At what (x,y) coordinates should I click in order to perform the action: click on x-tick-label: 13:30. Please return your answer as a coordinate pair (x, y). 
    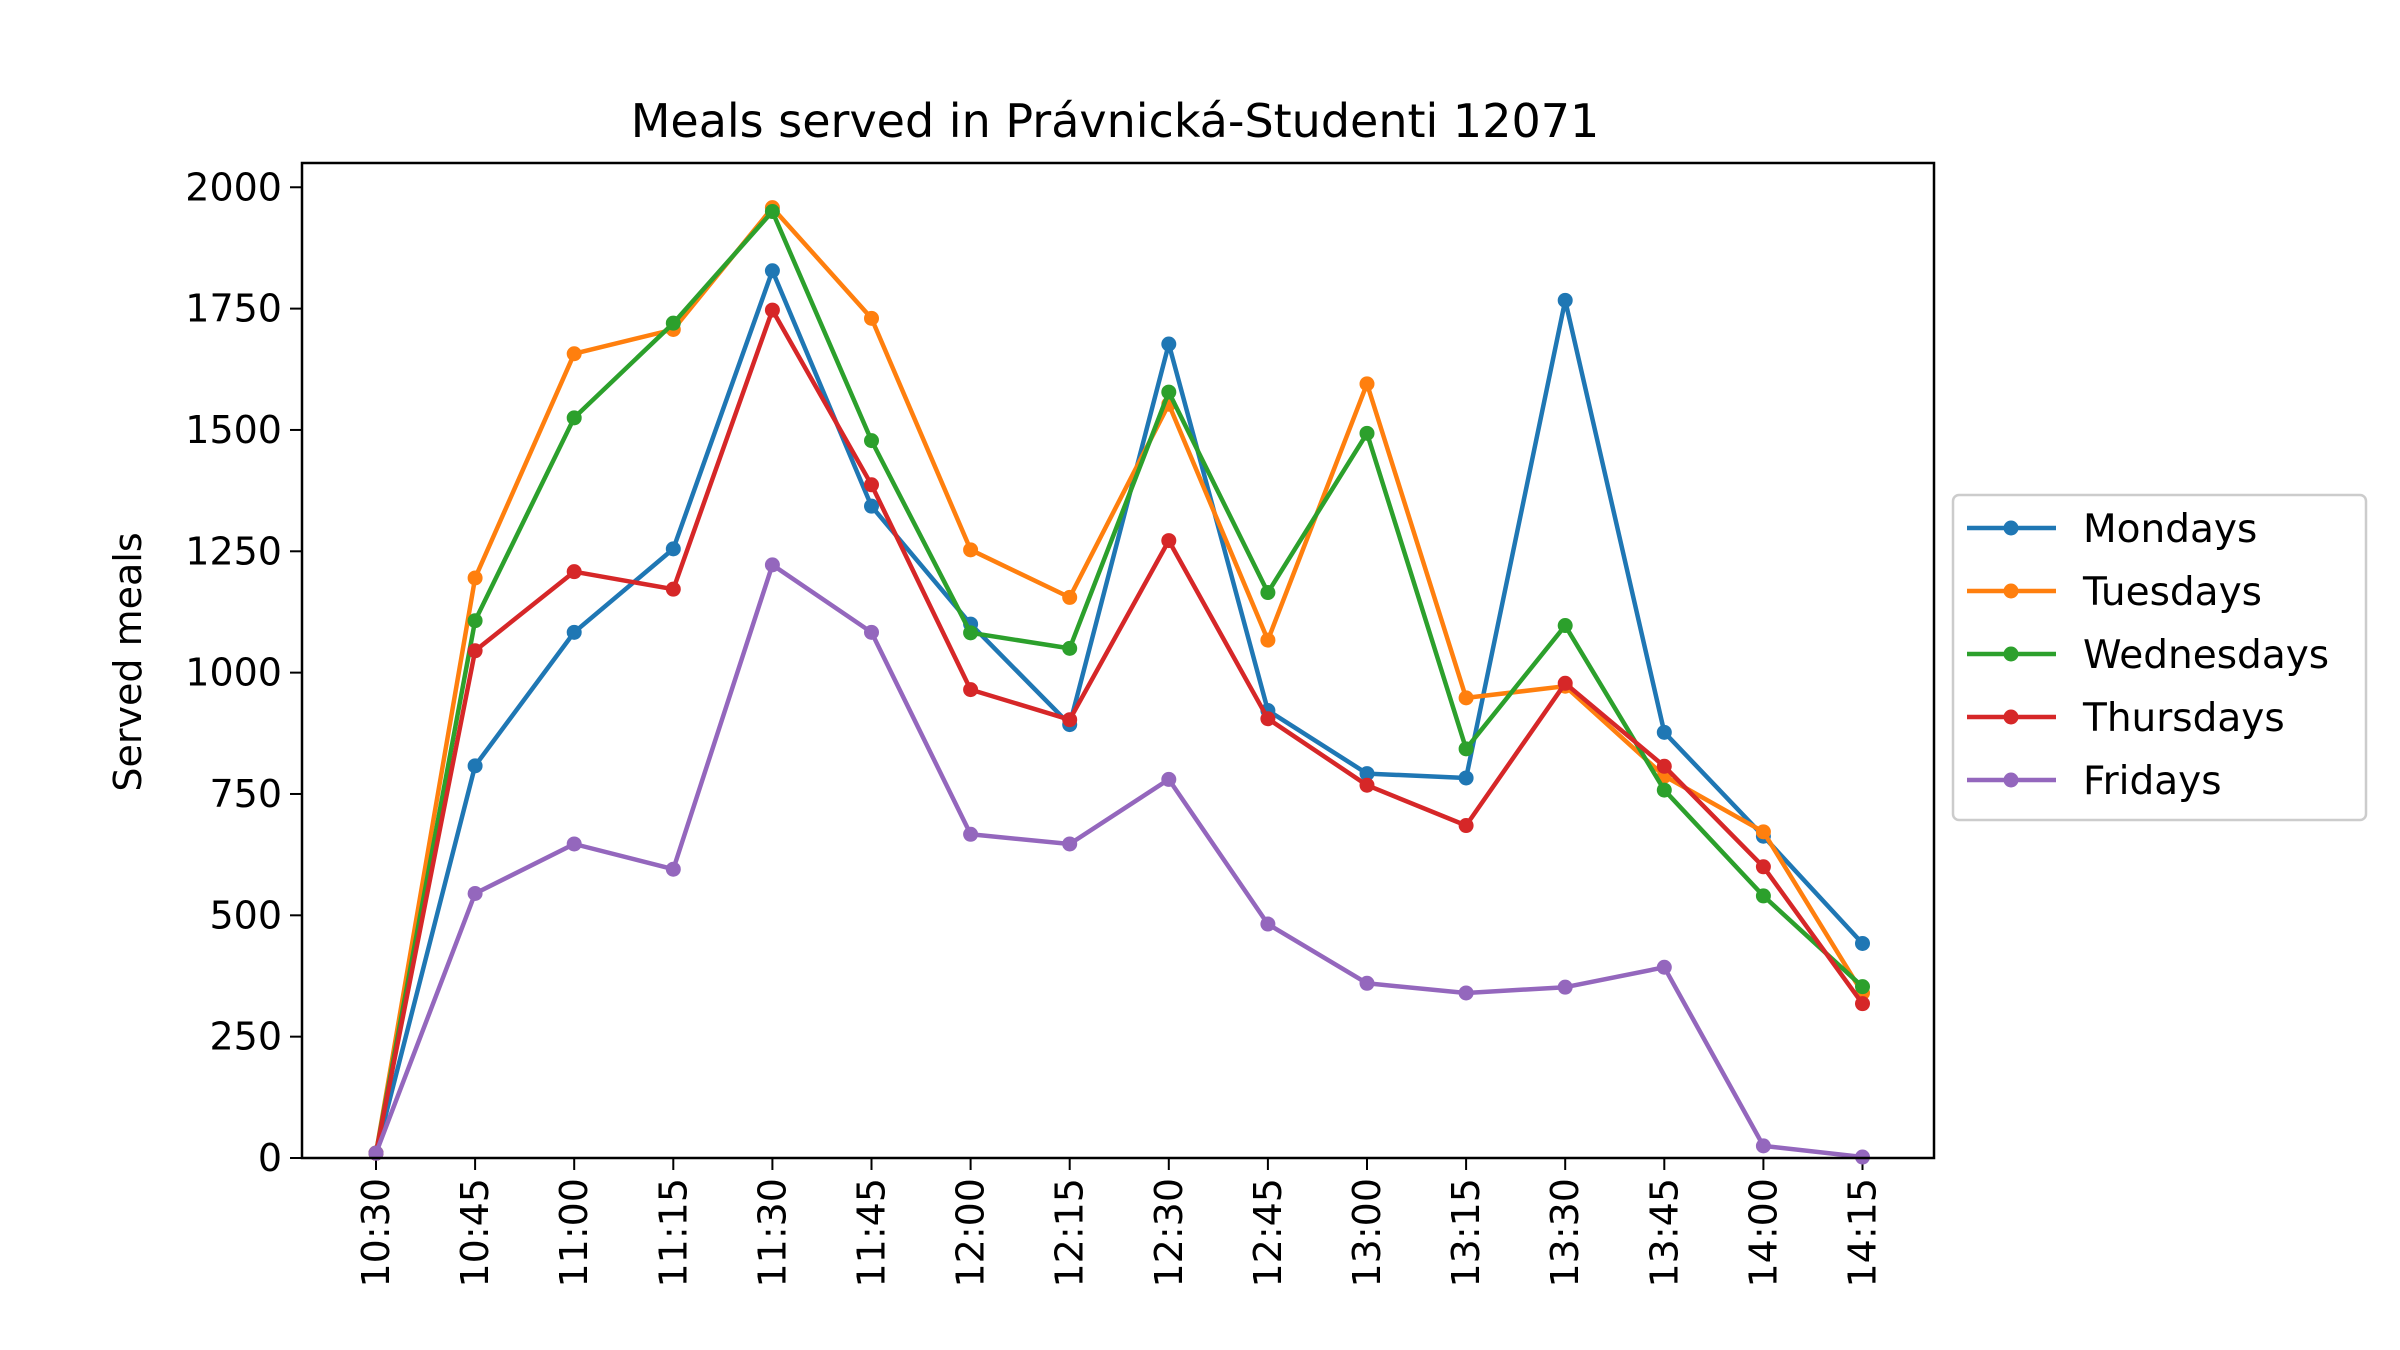
    Looking at the image, I should click on (1565, 1233).